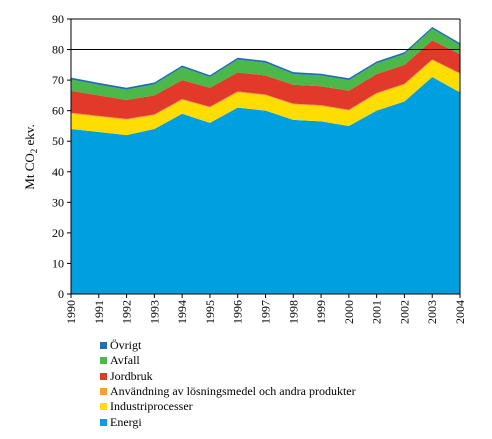 The image size is (492, 439). I want to click on y-tick-label: 80, so click(58, 50).